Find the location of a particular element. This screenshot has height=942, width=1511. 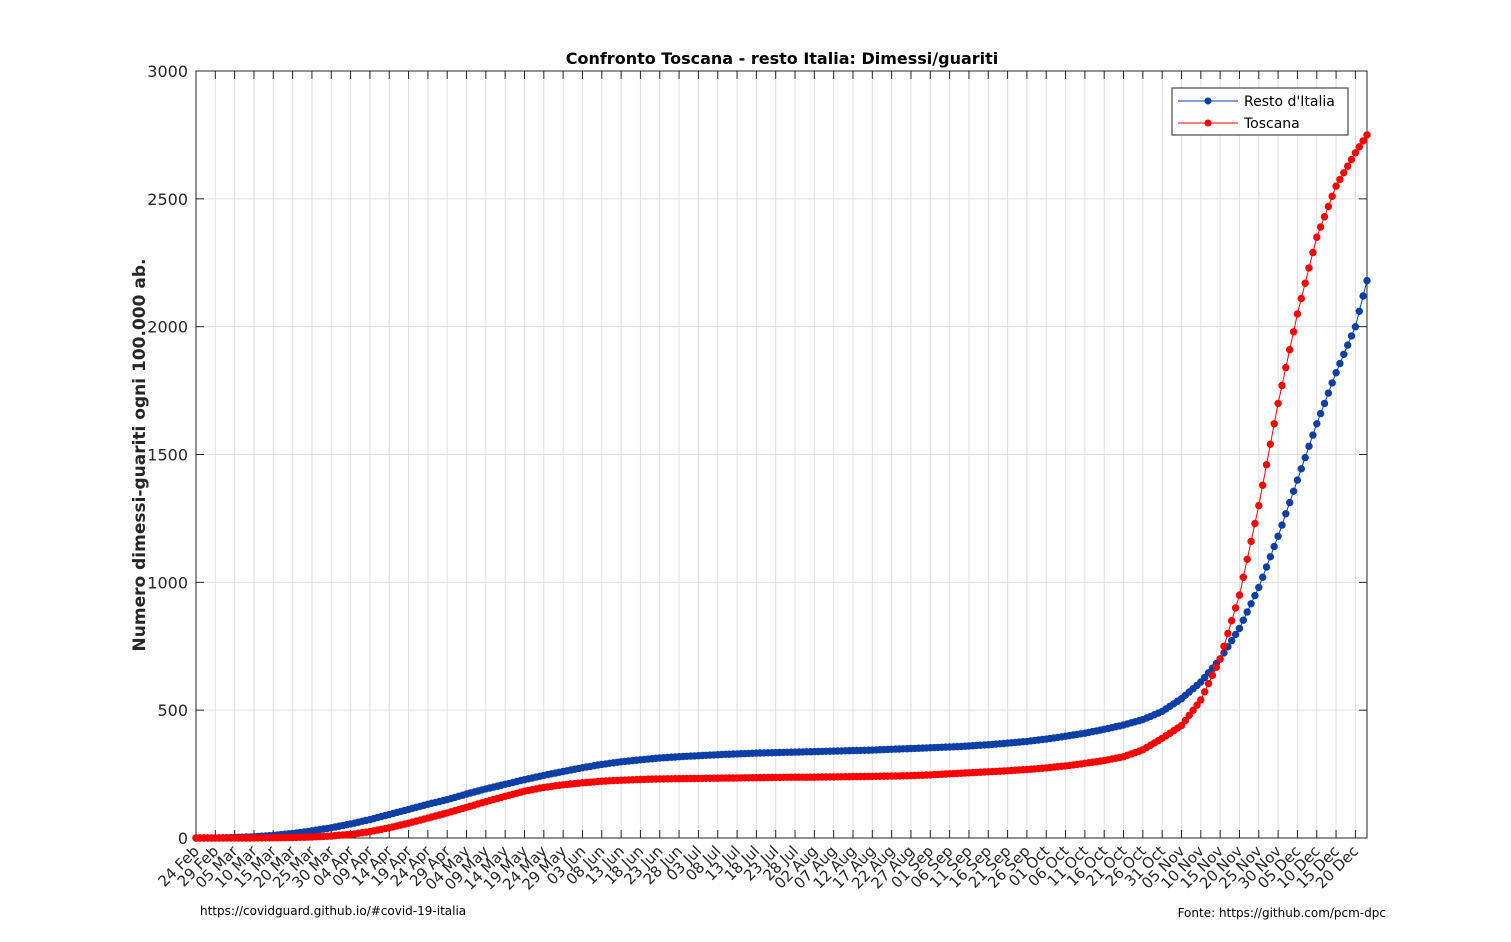

legend-box is located at coordinates (1260, 111).